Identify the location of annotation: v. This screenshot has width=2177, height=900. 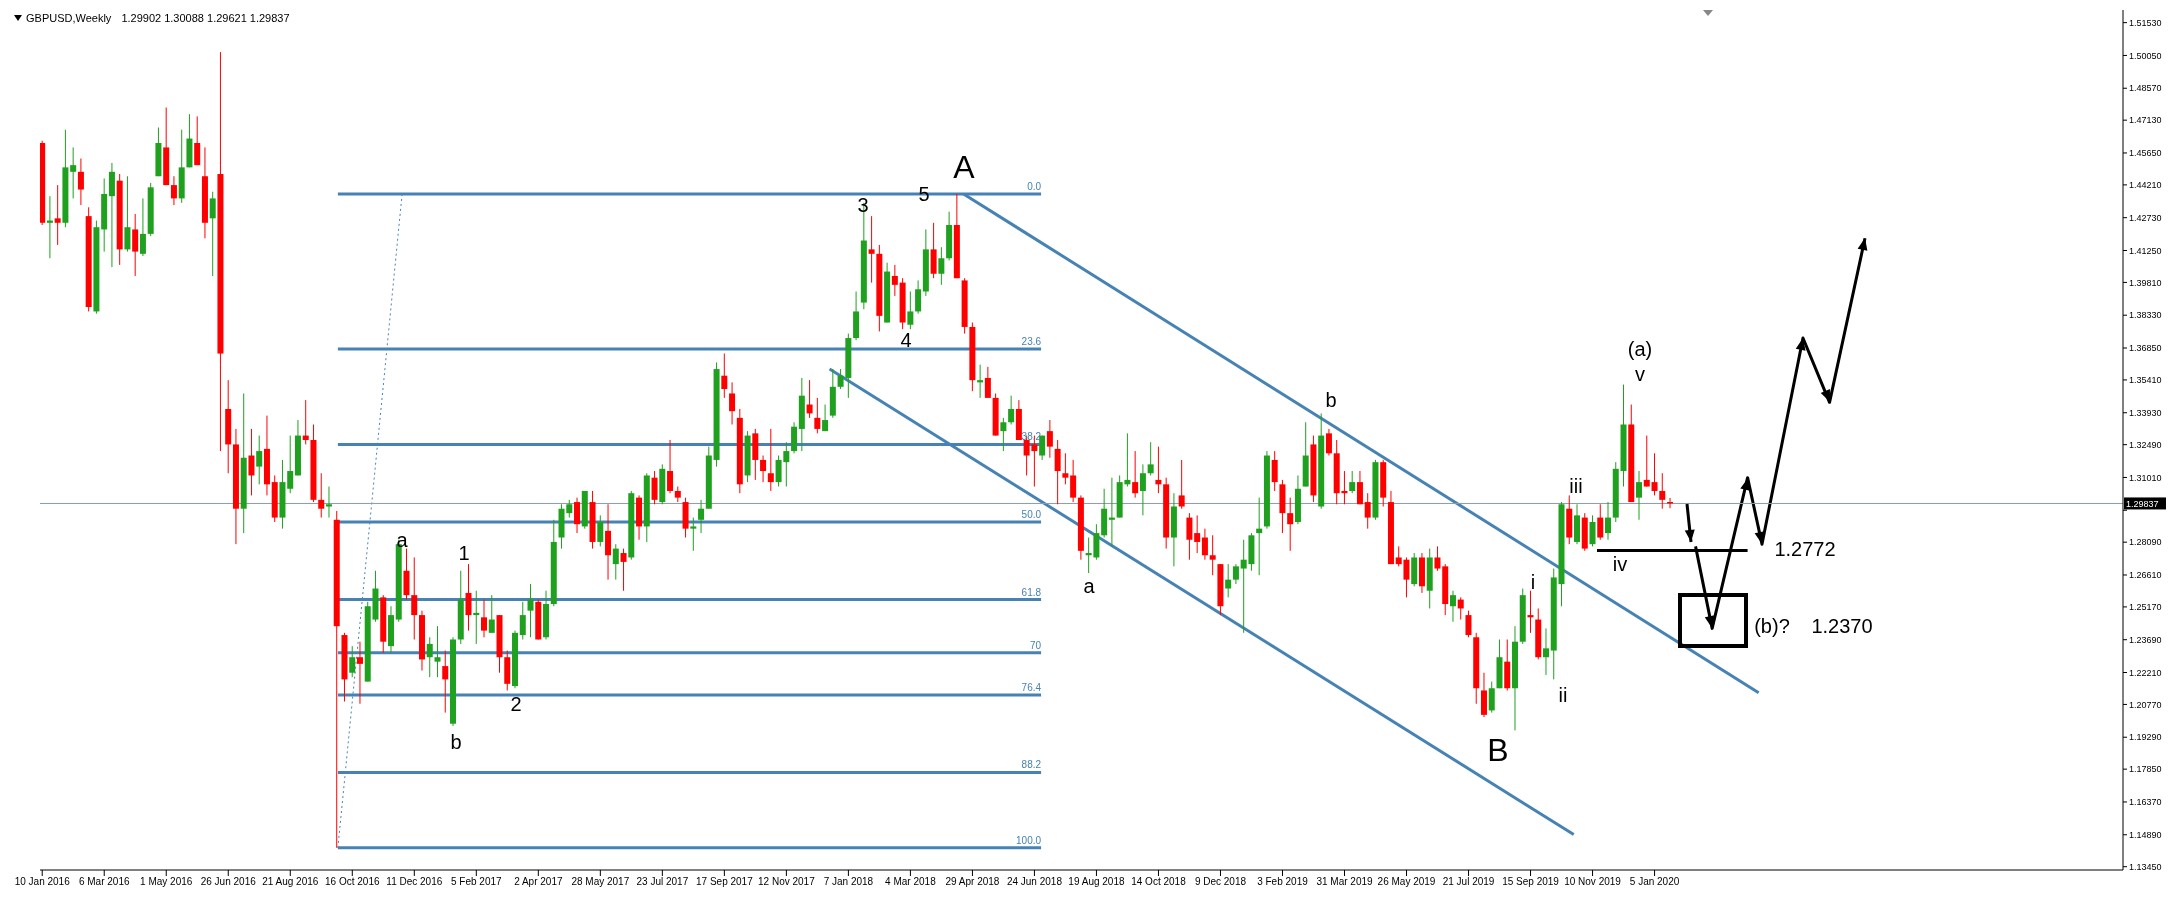
(1640, 374).